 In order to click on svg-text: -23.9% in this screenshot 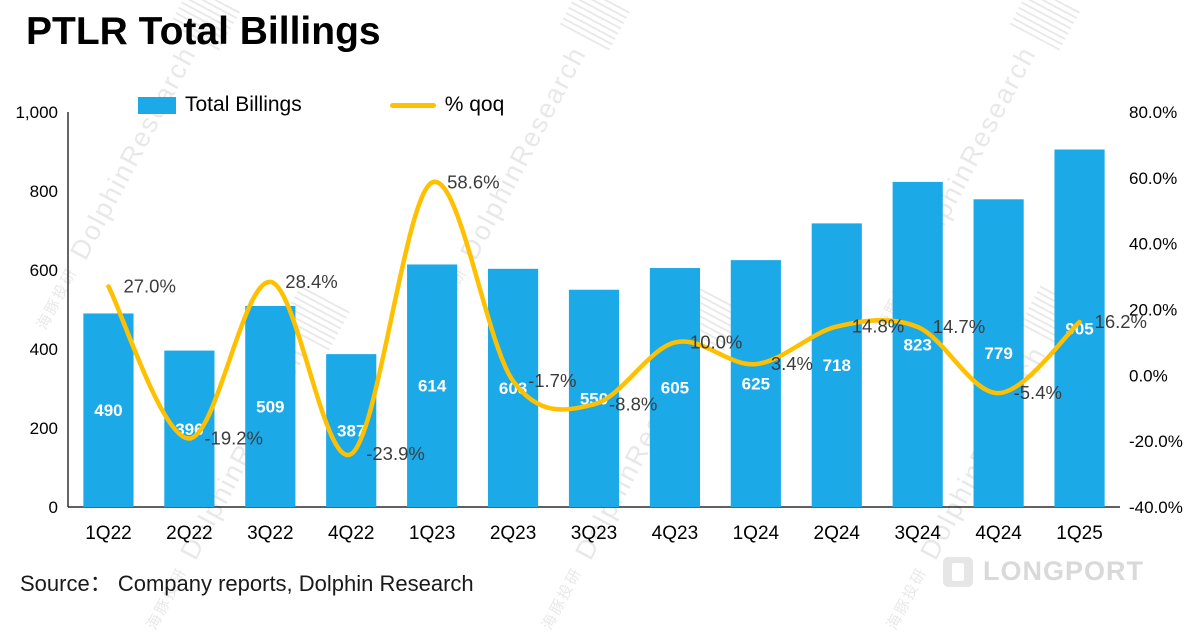, I will do `click(395, 453)`.